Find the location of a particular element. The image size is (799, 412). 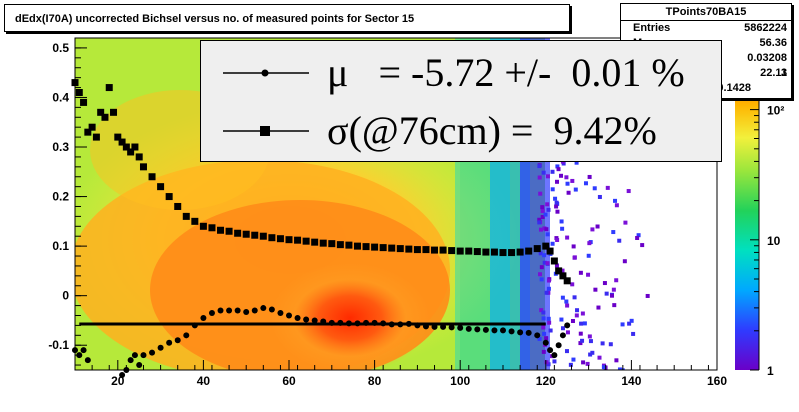

x-tick-label: 140 is located at coordinates (631, 381).